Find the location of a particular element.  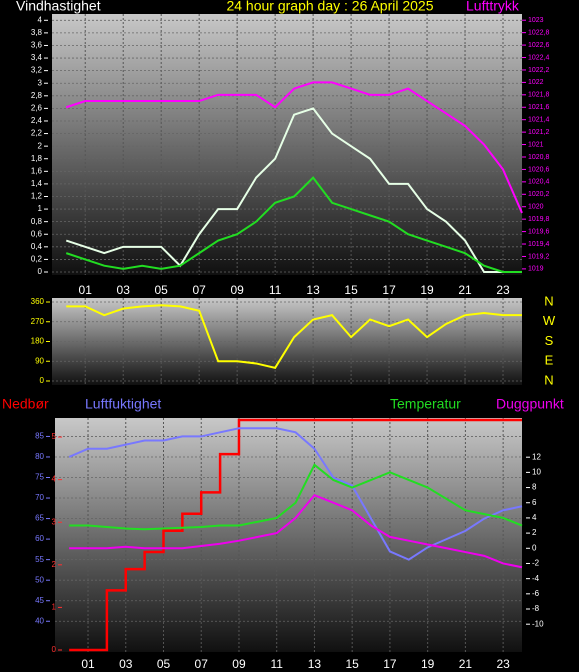

y-tick-label: 80 is located at coordinates (39, 456).